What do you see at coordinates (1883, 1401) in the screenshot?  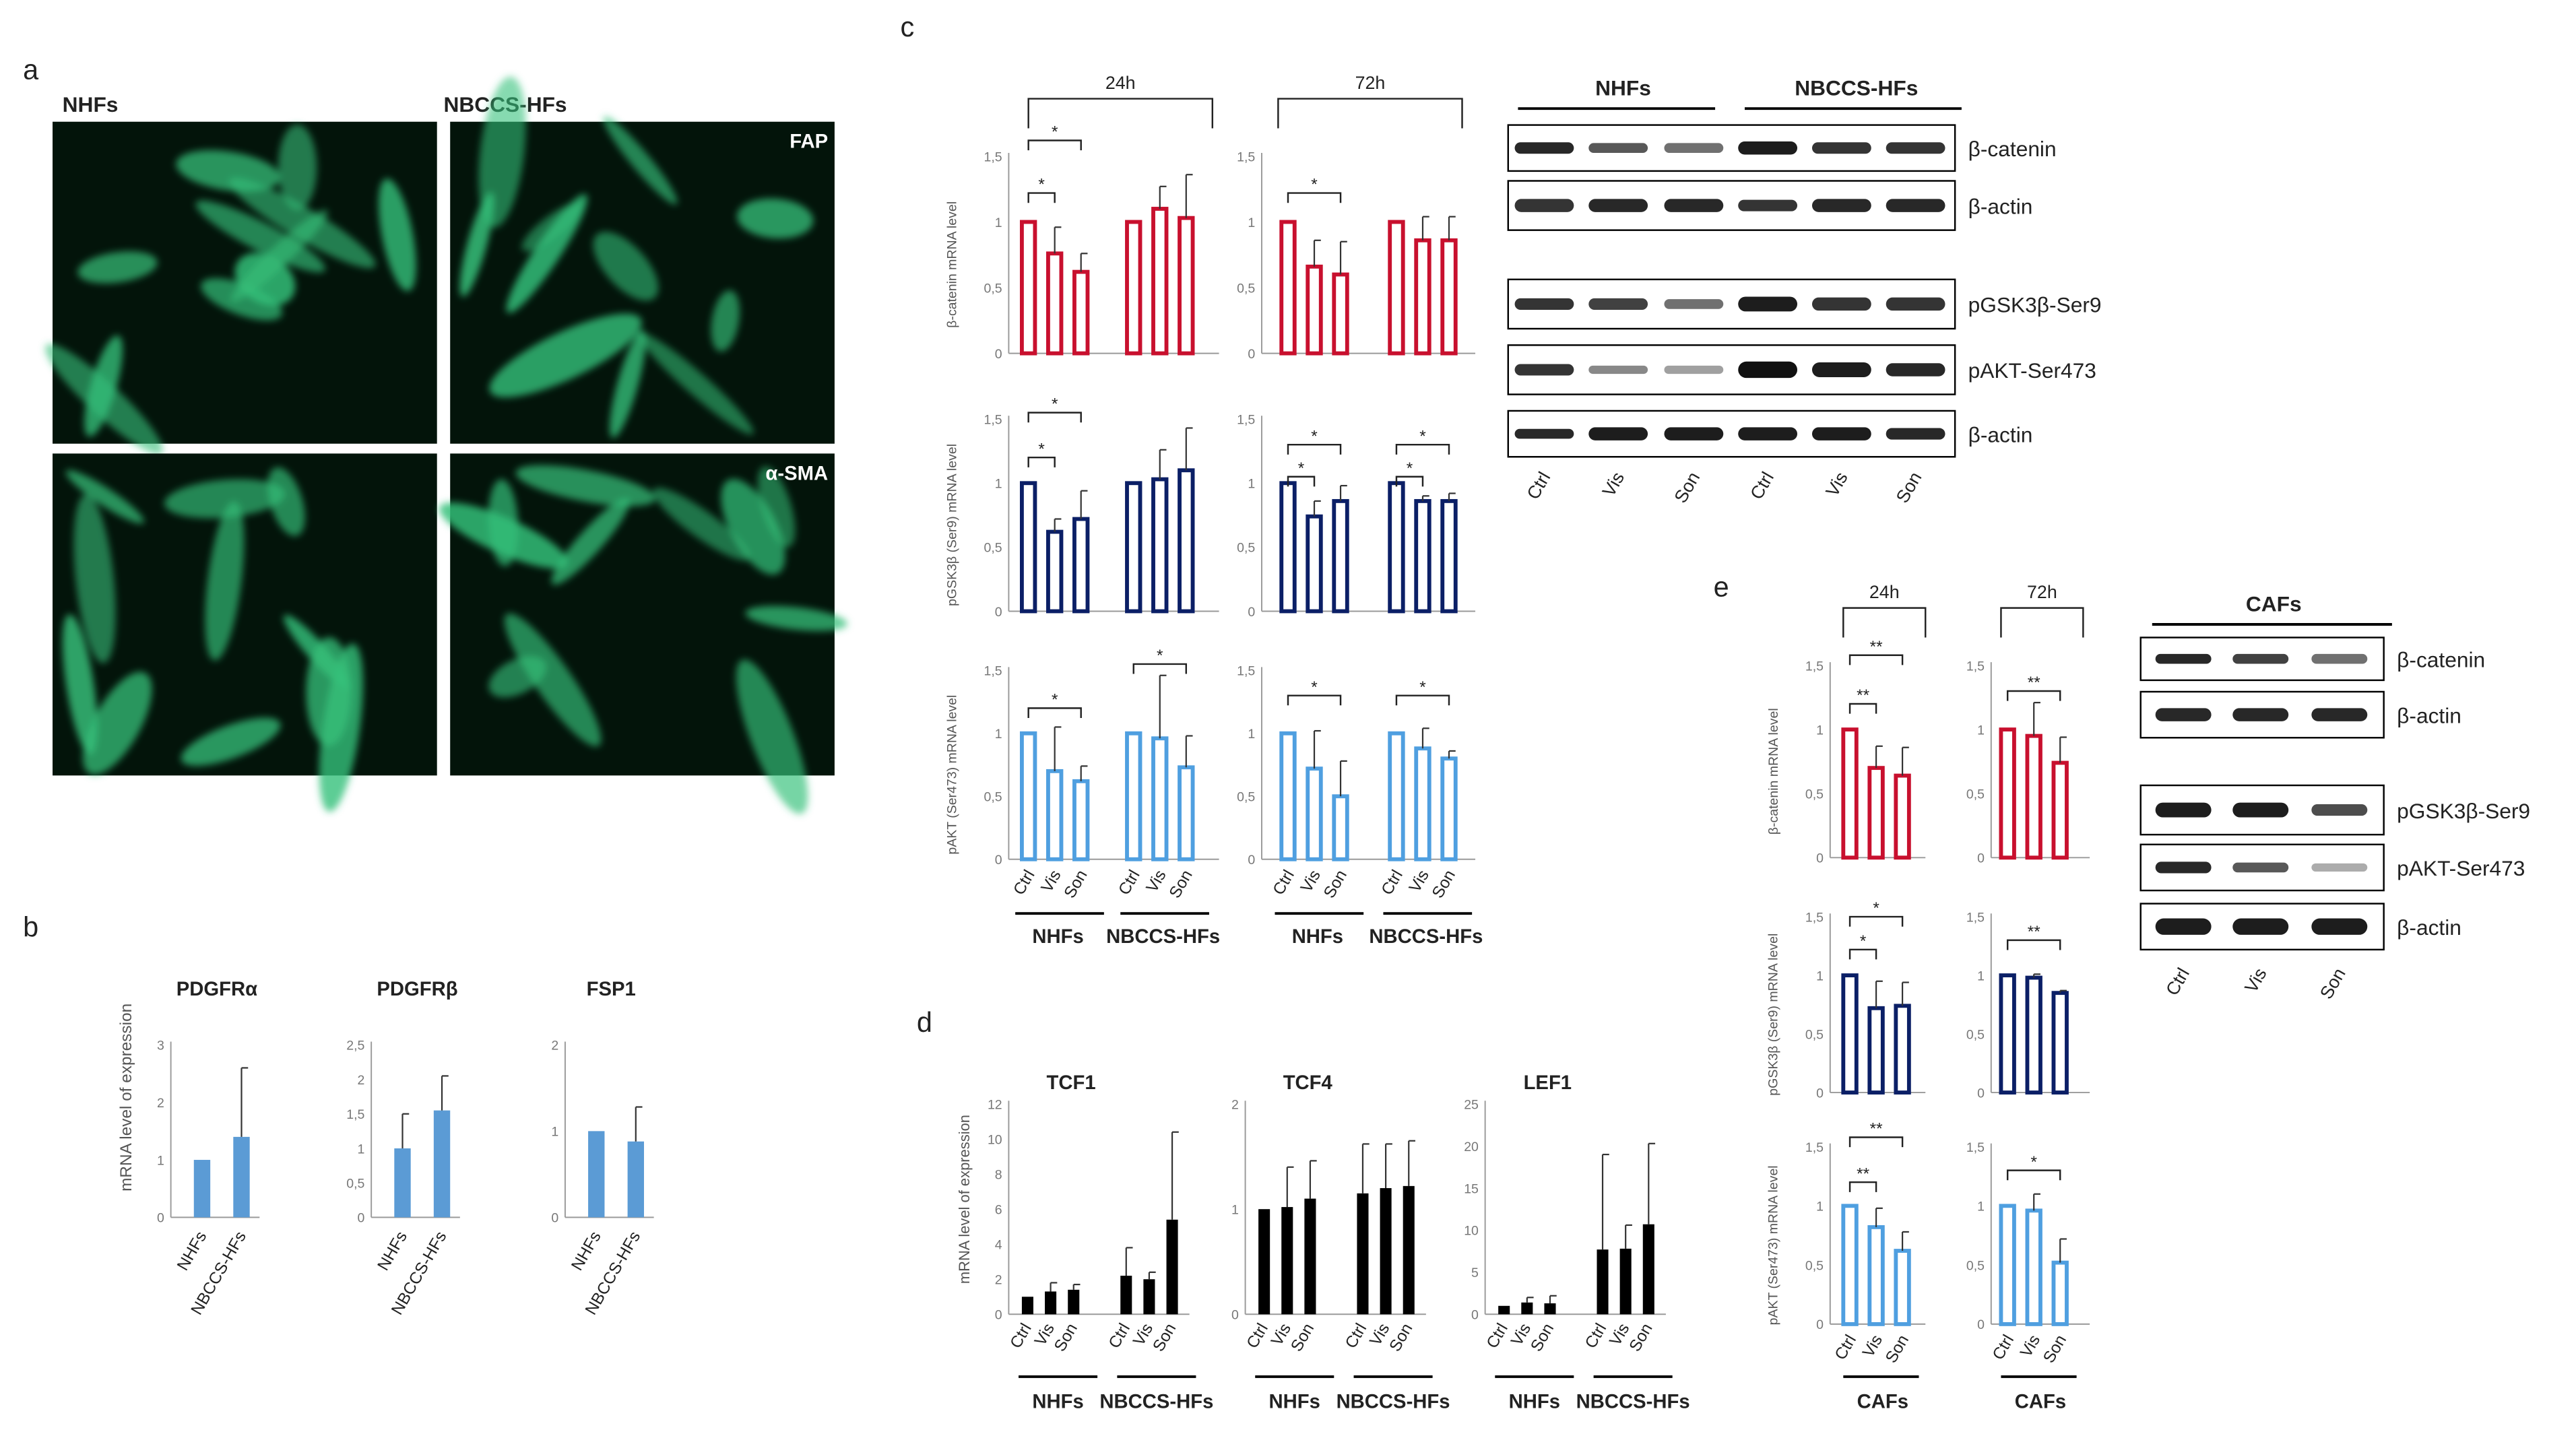 I see `group-label: CAFs` at bounding box center [1883, 1401].